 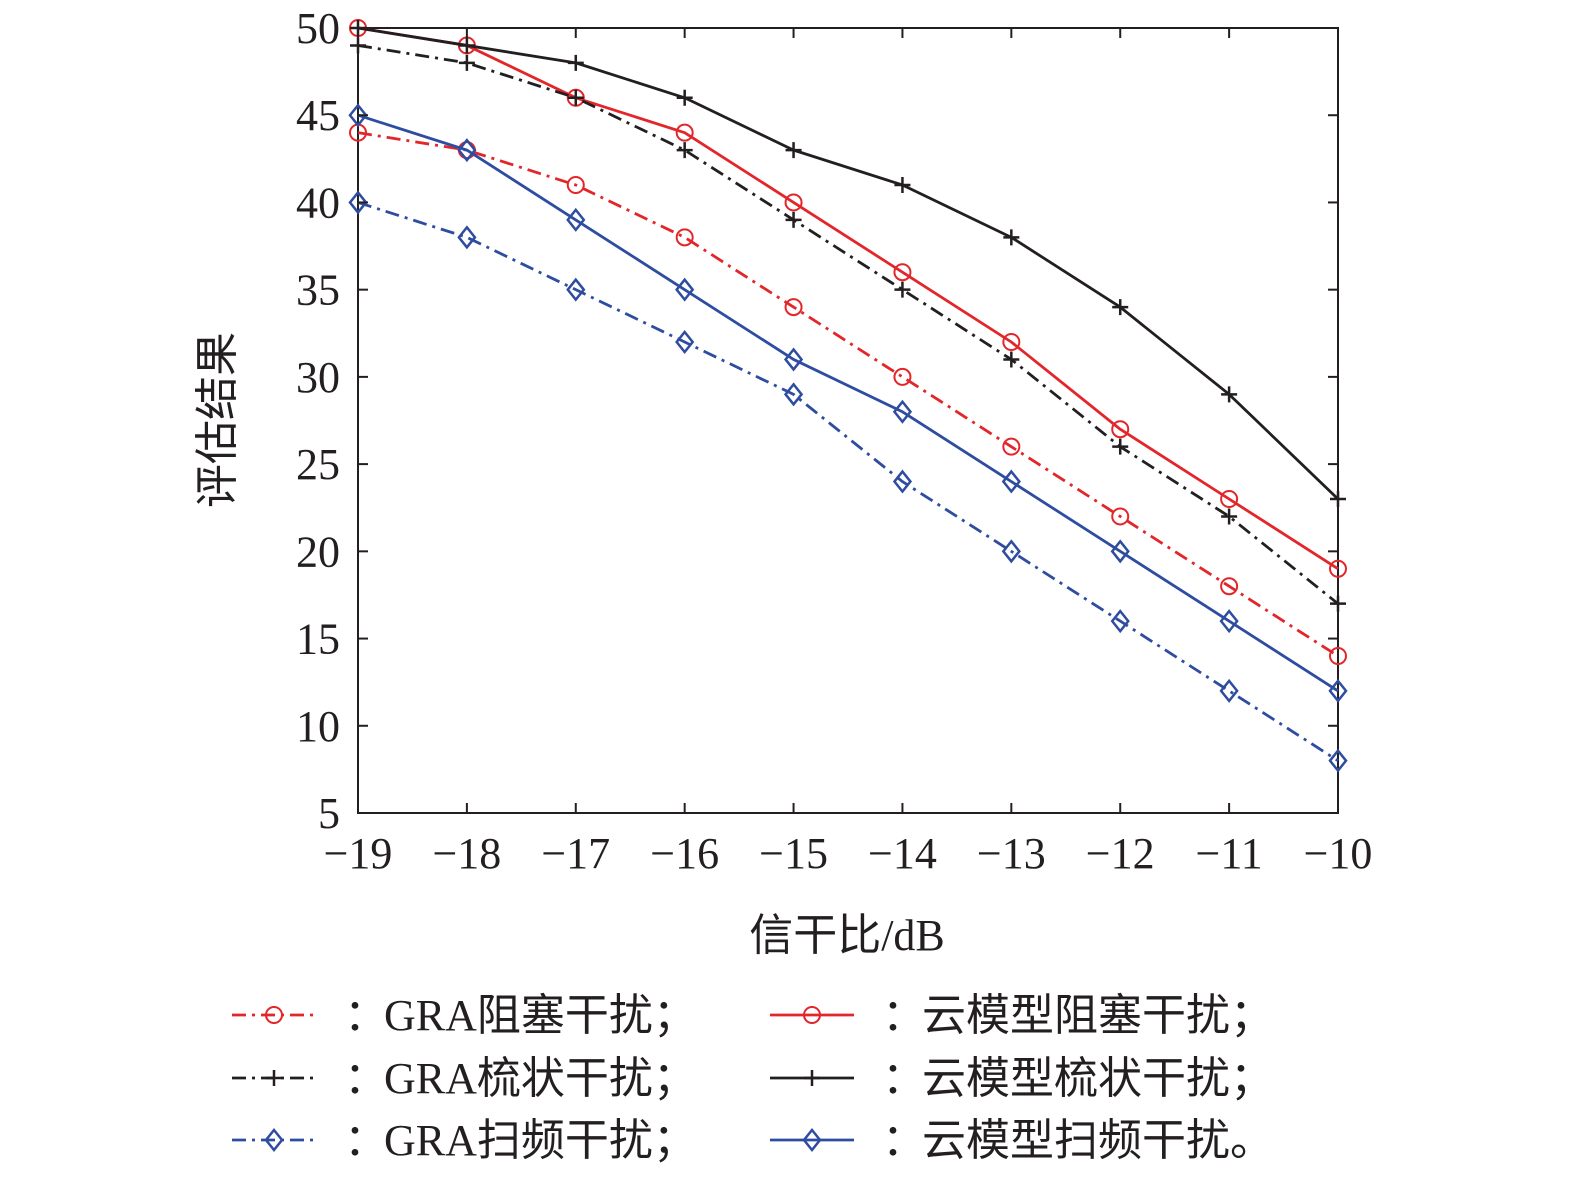 I want to click on y-tick-label: 45, so click(x=318, y=115).